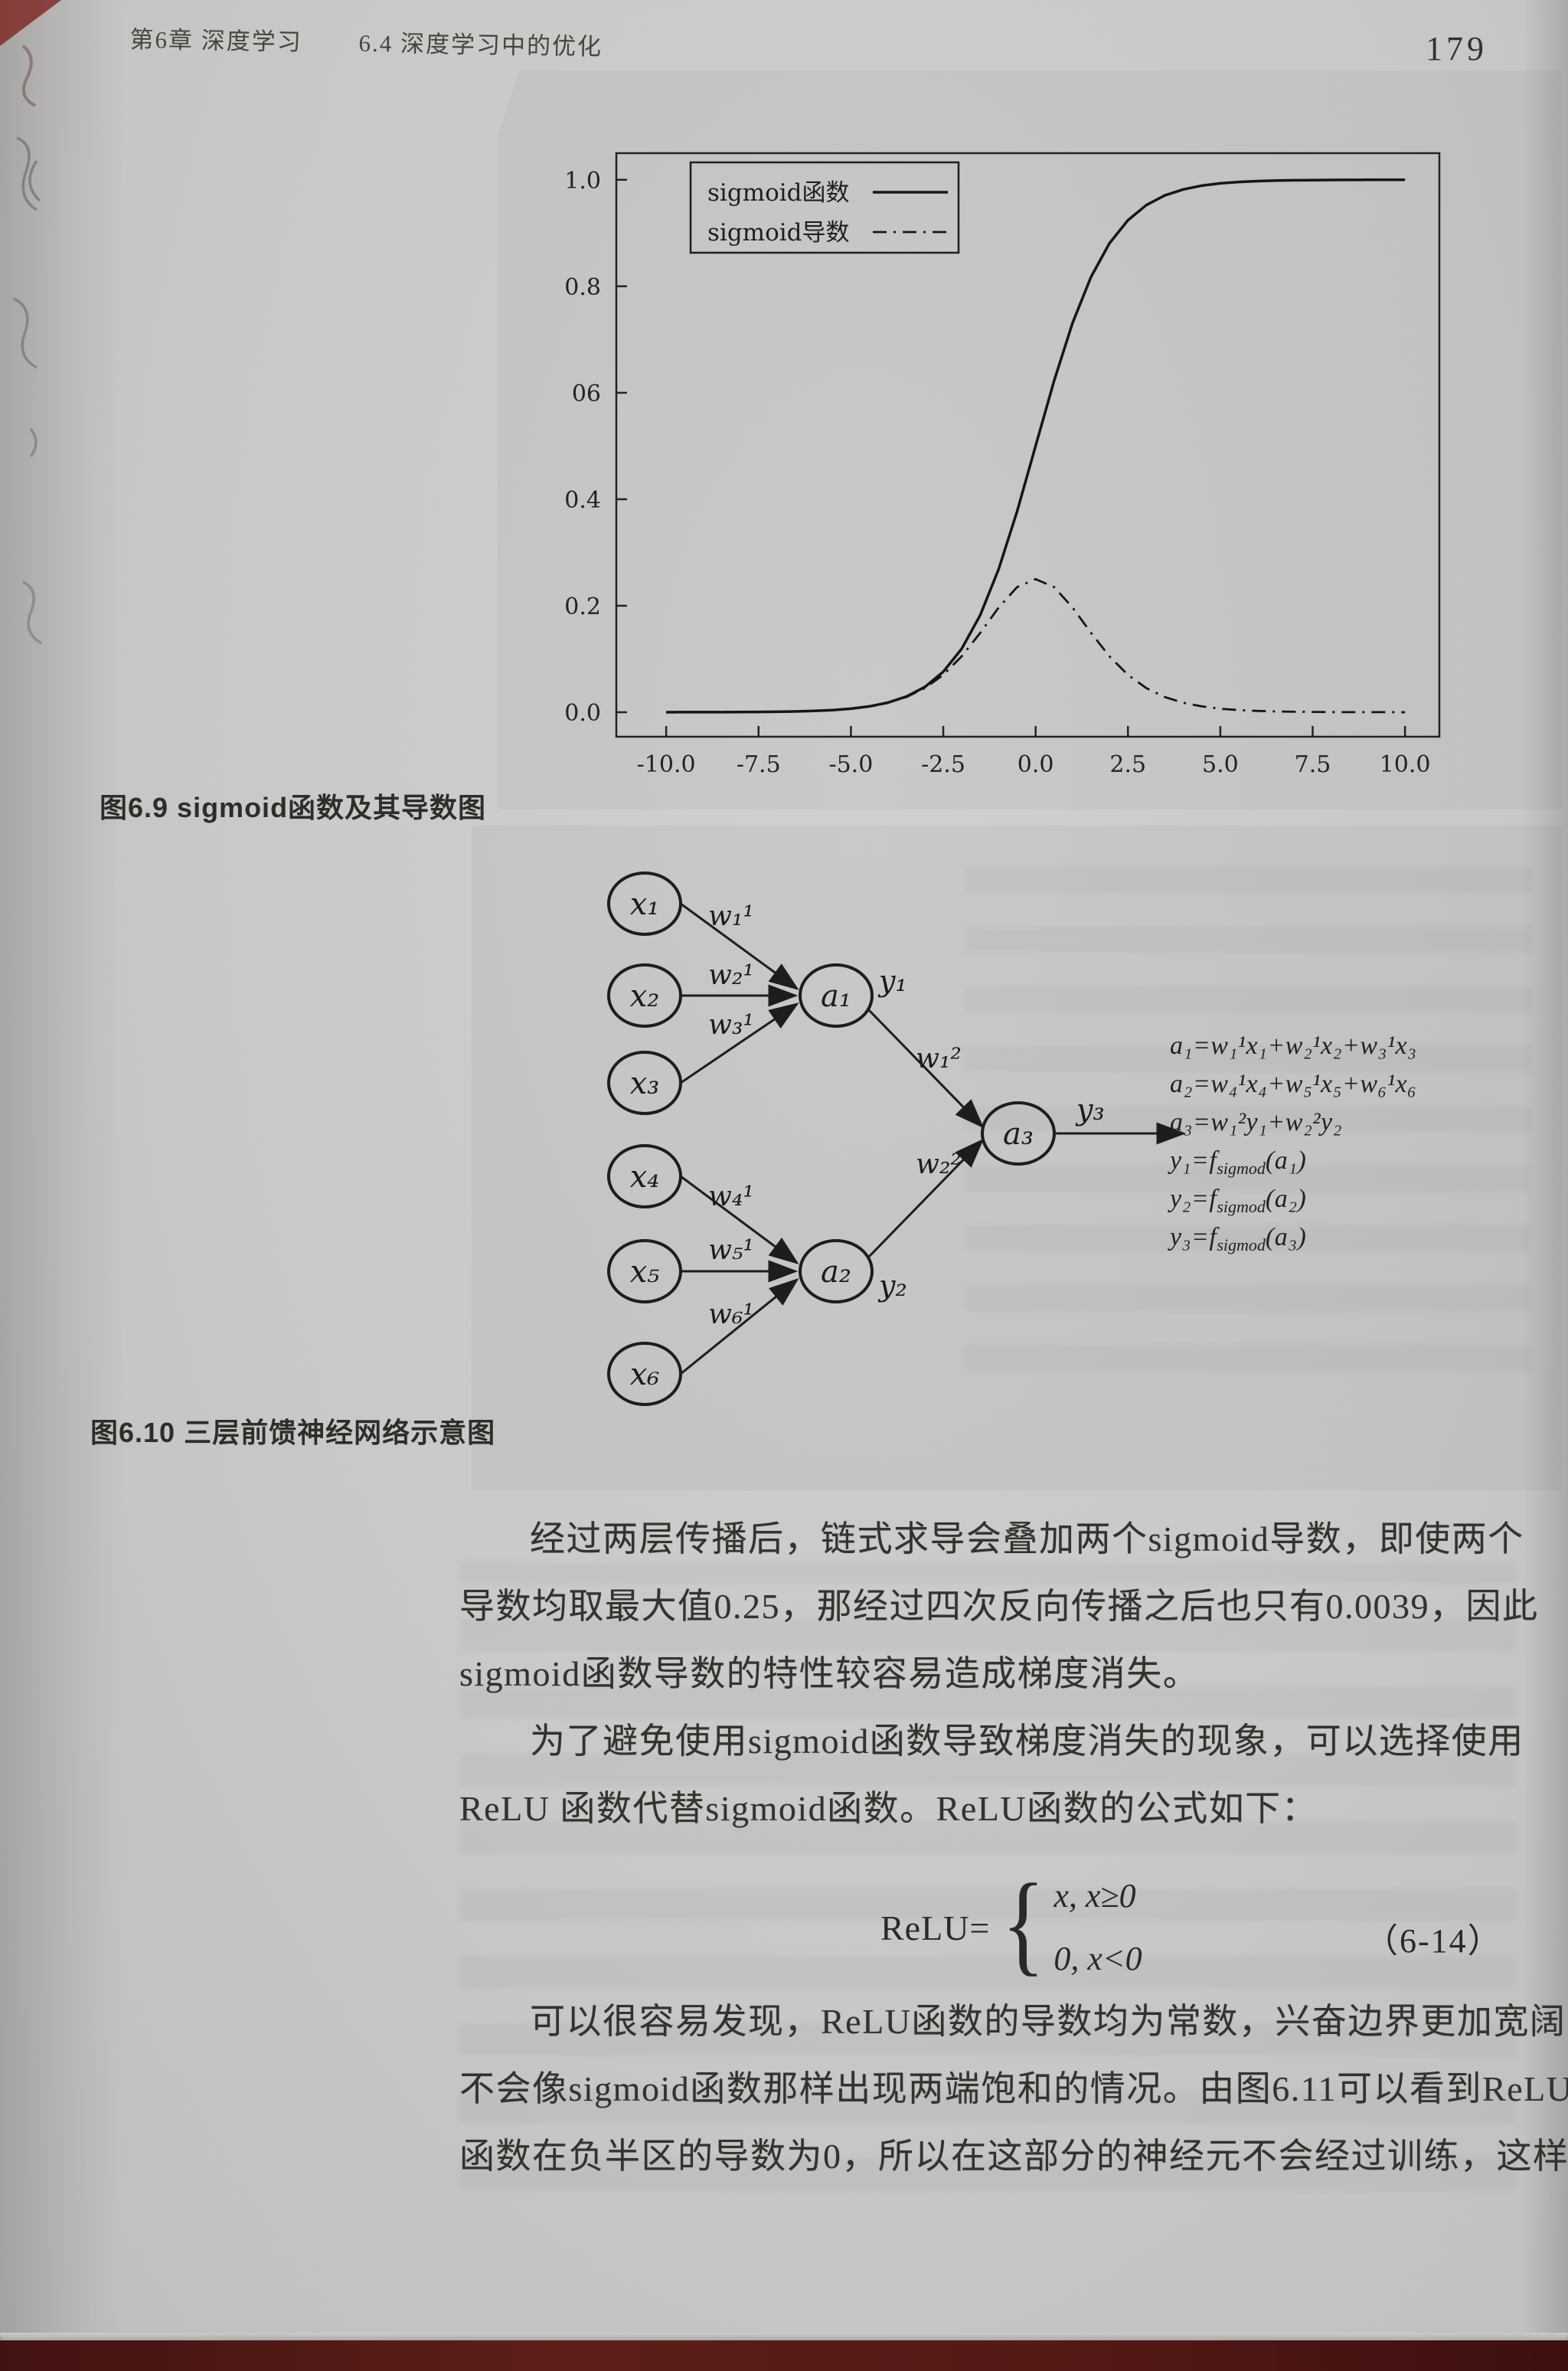  What do you see at coordinates (1238, 1200) in the screenshot?
I see `equation-y2: y₂=fsigmod(a₂)` at bounding box center [1238, 1200].